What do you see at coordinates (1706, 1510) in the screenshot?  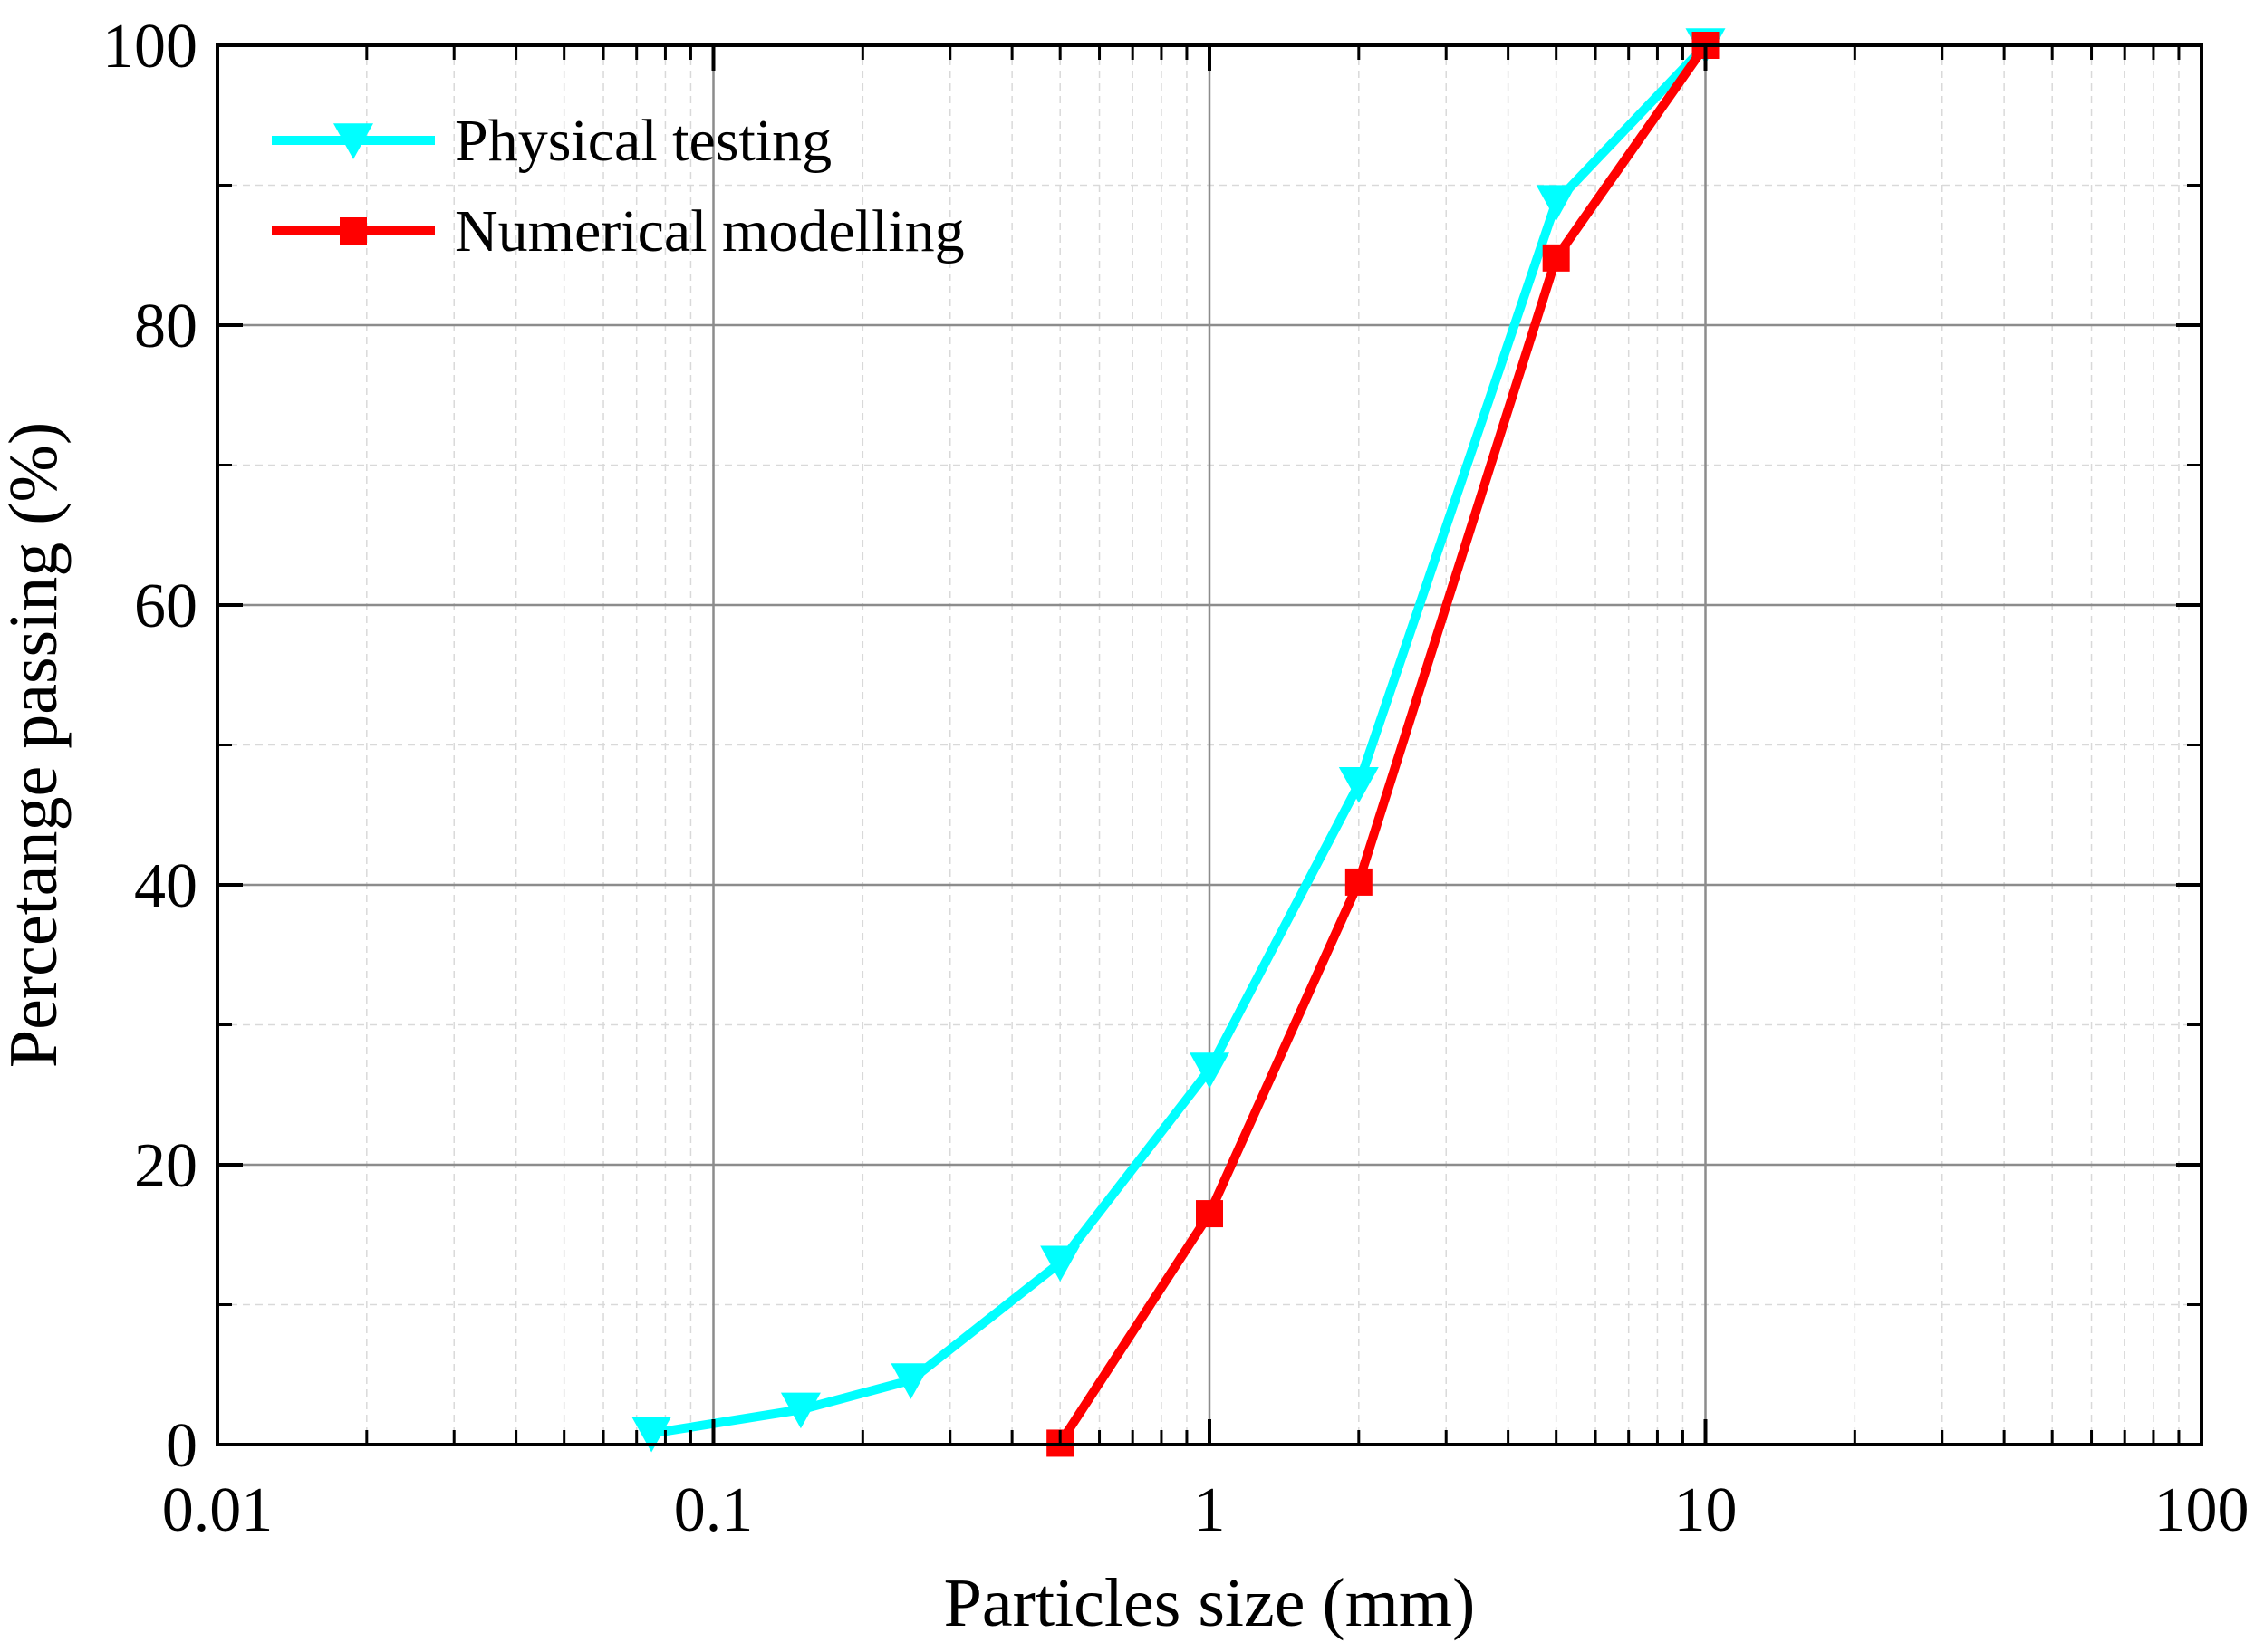 I see `x-tick-label: 10` at bounding box center [1706, 1510].